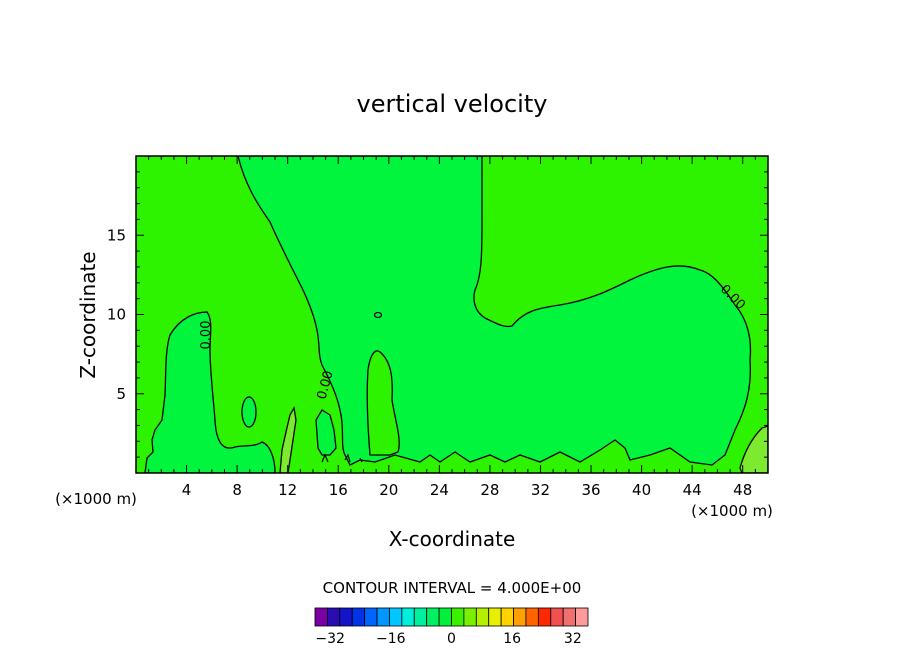 This screenshot has width=904, height=654. What do you see at coordinates (187, 490) in the screenshot?
I see `x-tick-label: 4` at bounding box center [187, 490].